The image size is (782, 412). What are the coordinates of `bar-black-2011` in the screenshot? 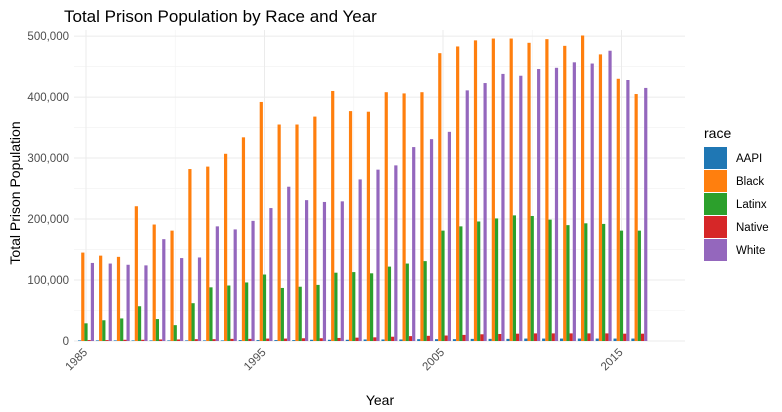 It's located at (547, 190).